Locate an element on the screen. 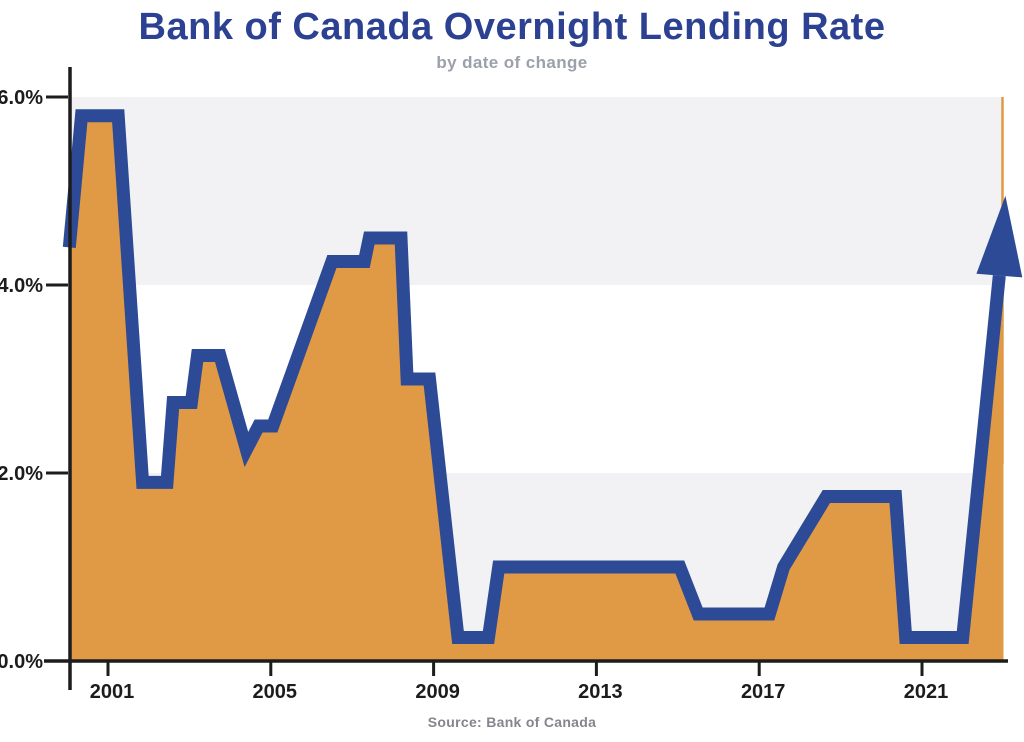  y-tick-label: 4.0% is located at coordinates (21, 286).